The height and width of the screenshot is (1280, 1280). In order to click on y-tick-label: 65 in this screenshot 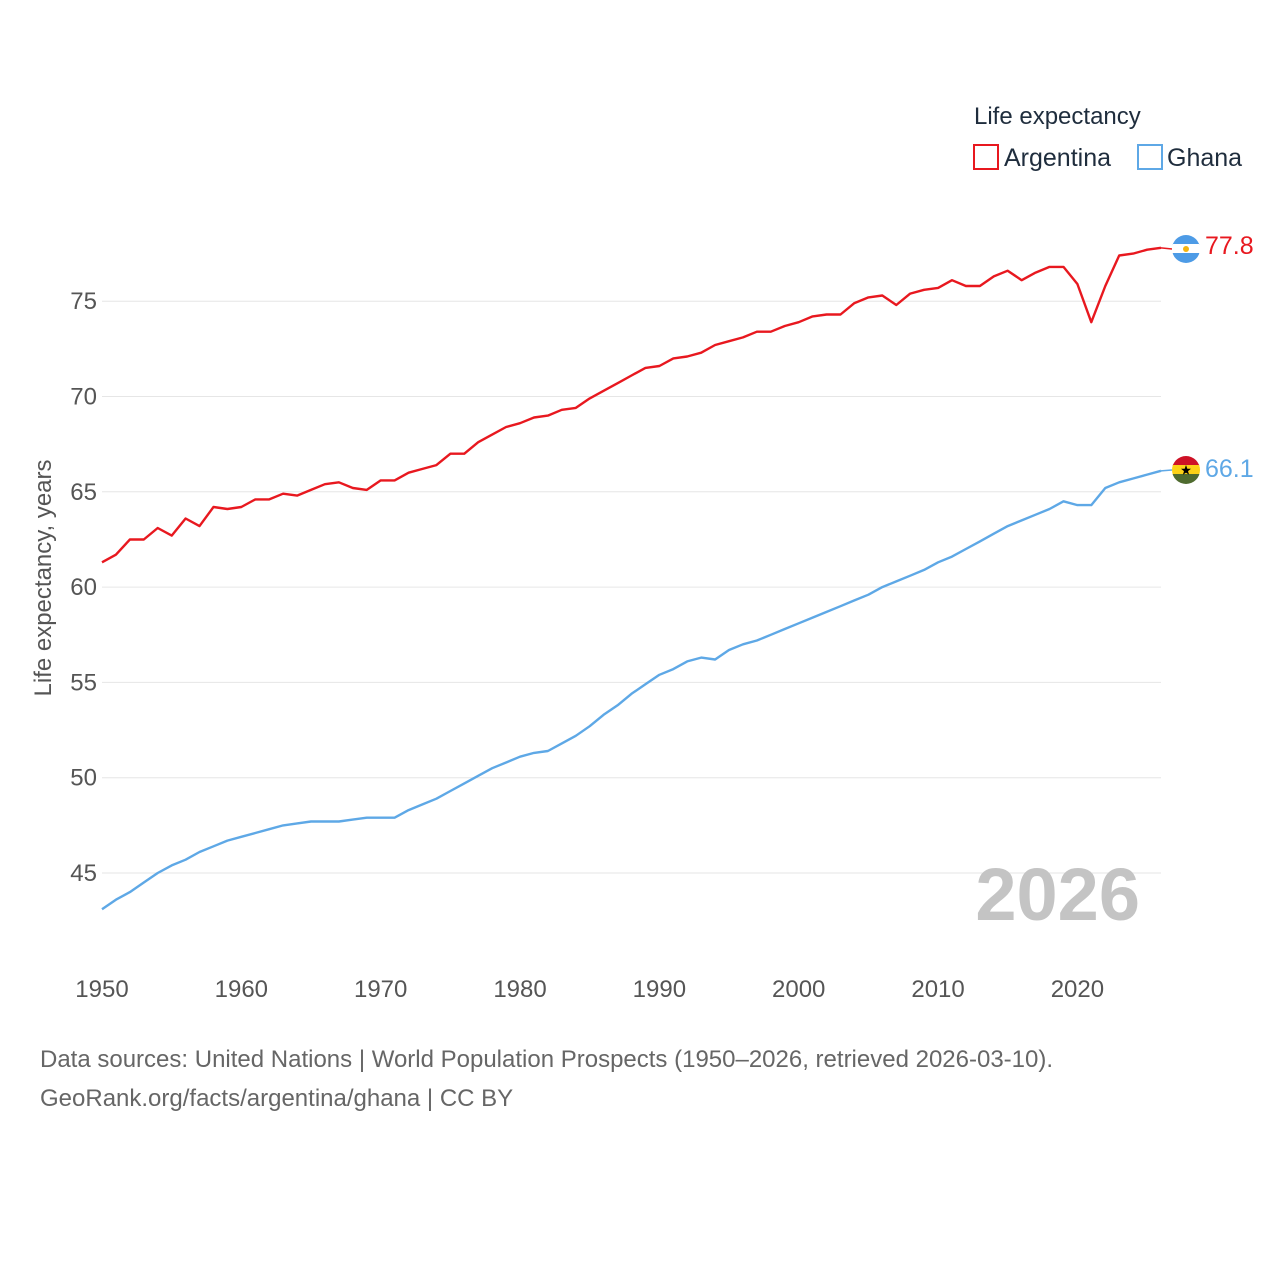, I will do `click(83, 492)`.